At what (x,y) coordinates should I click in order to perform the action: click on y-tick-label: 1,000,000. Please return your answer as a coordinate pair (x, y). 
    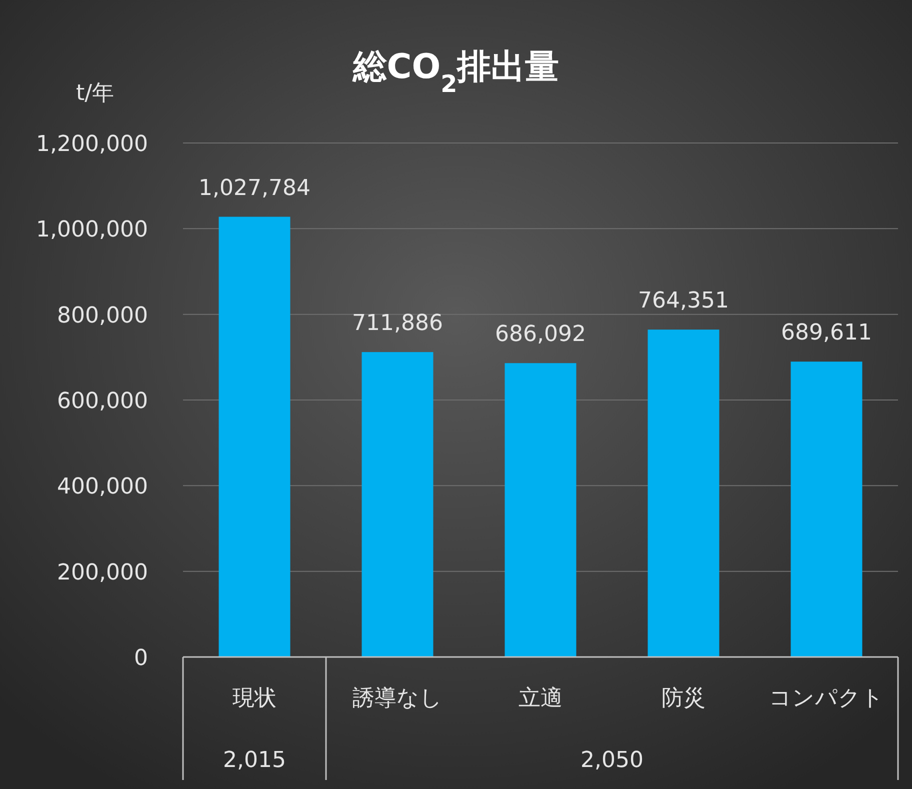
    Looking at the image, I should click on (92, 230).